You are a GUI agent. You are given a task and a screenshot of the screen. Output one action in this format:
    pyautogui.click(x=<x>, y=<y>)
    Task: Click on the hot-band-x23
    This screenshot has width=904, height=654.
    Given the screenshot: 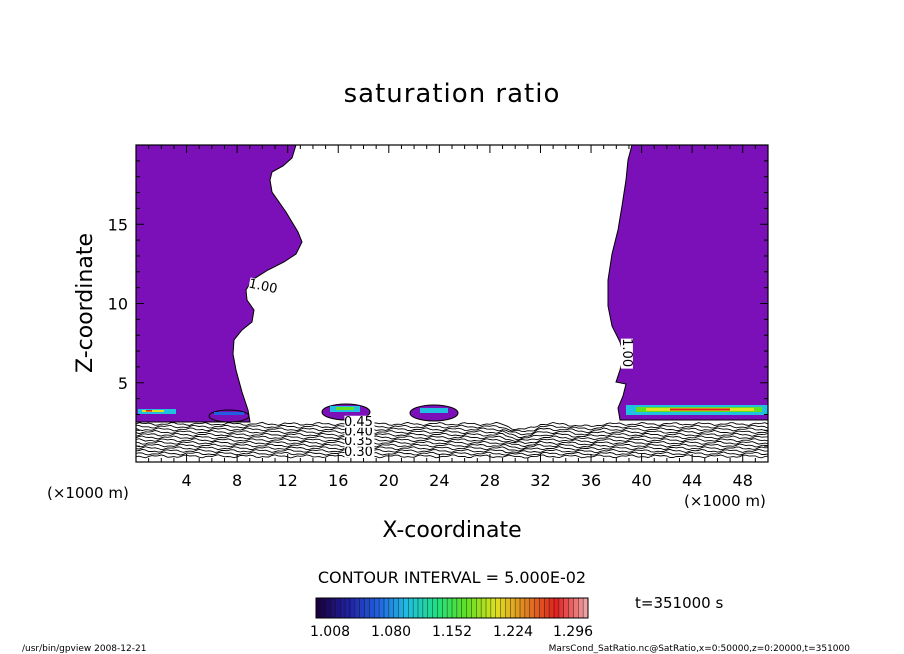 What is the action you would take?
    pyautogui.click(x=434, y=410)
    